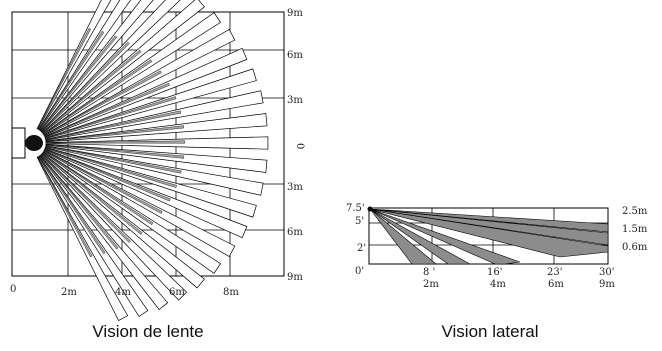  I want to click on side-left-label-5ft: 5', so click(359, 221).